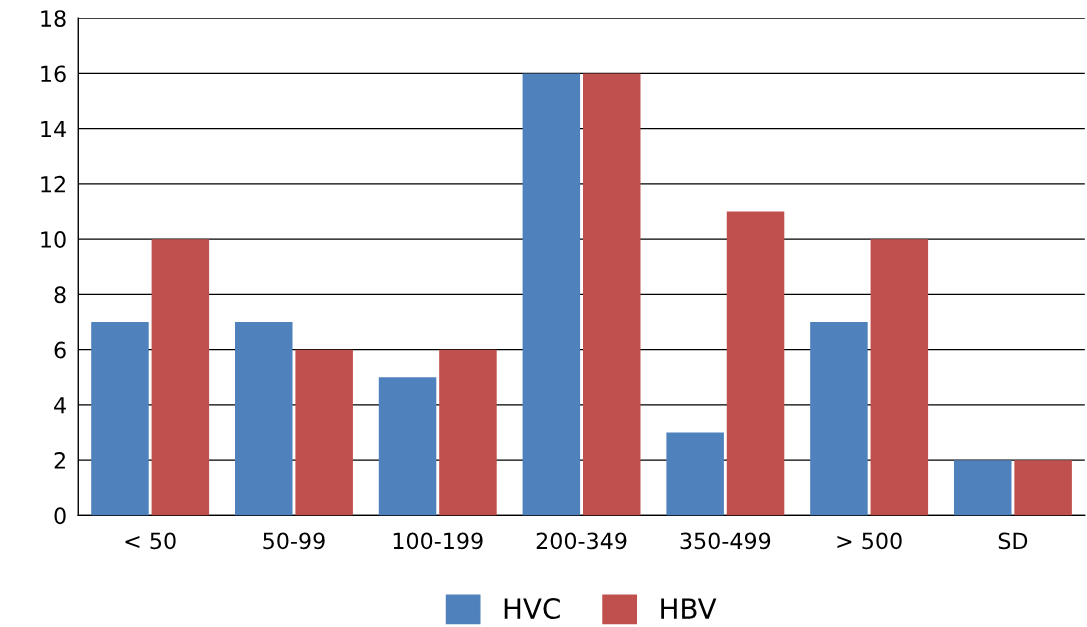  What do you see at coordinates (60, 516) in the screenshot?
I see `y-tick-label: 0` at bounding box center [60, 516].